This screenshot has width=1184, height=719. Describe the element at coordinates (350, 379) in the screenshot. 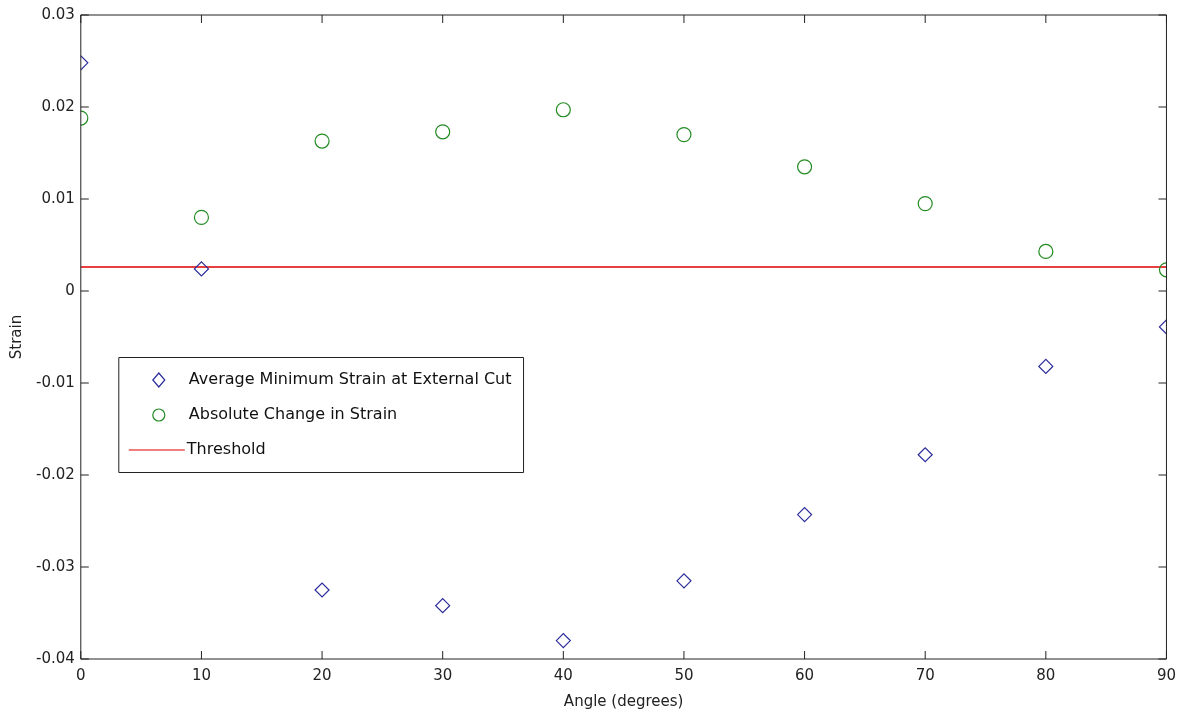

I see `legend-label: Average Minimum Strain at External Cut` at that location.